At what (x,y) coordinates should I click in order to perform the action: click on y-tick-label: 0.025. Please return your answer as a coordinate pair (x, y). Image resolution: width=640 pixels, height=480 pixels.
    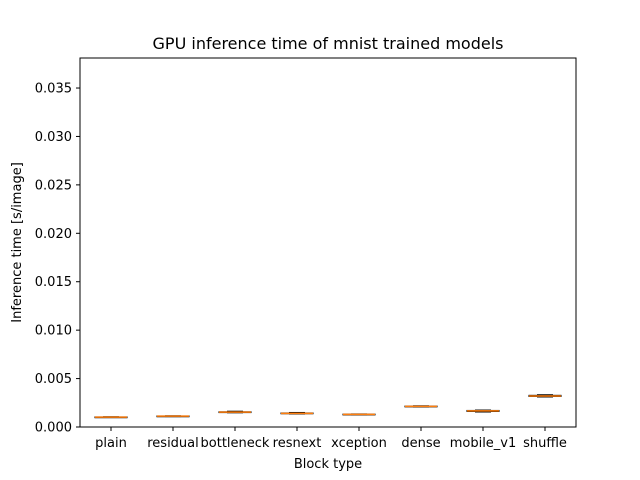
    Looking at the image, I should click on (53, 185).